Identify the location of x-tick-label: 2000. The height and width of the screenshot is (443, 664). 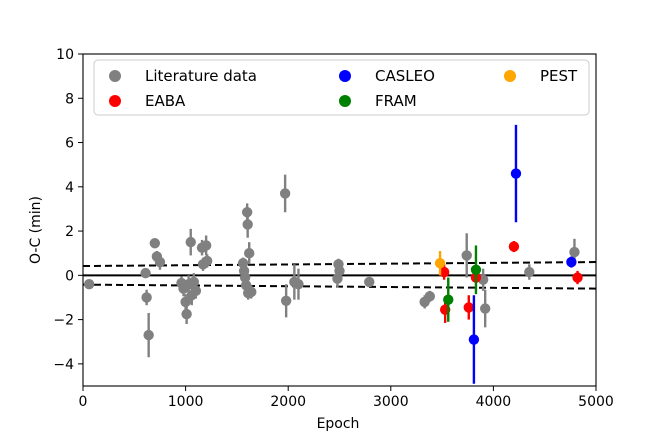
(288, 402).